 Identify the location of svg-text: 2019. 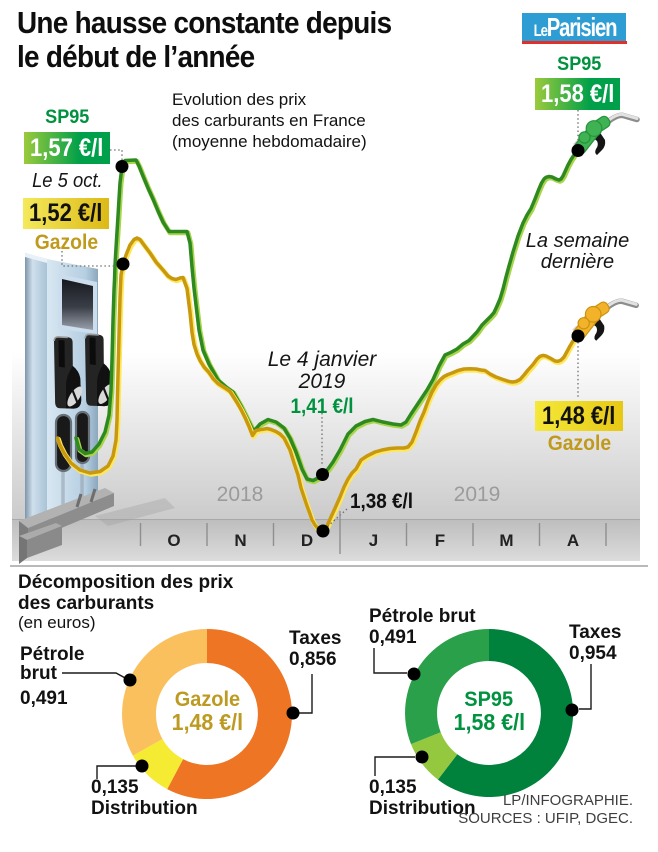
(477, 494).